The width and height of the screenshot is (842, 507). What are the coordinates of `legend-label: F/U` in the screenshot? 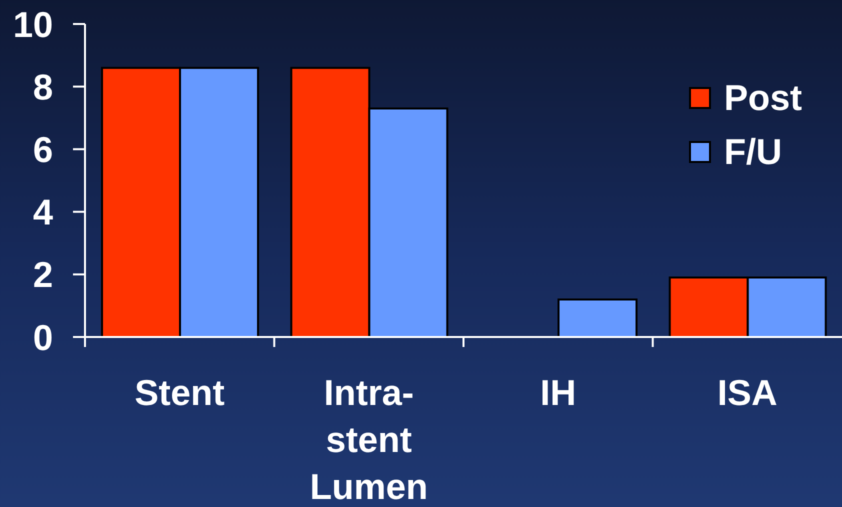 It's located at (753, 151).